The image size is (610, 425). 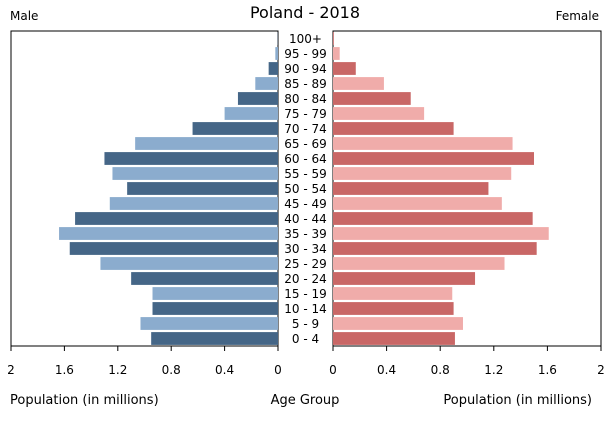 I want to click on age-group-label: 20 - 24, so click(x=305, y=279).